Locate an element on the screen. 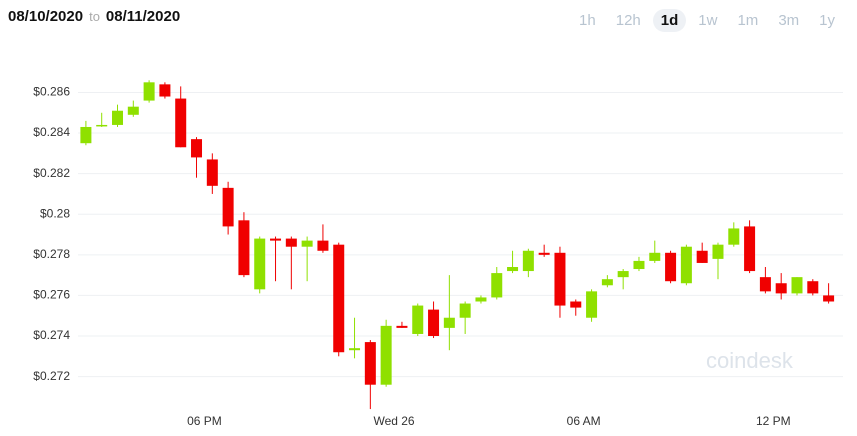 The height and width of the screenshot is (436, 857). range-button: 1h is located at coordinates (587, 20).